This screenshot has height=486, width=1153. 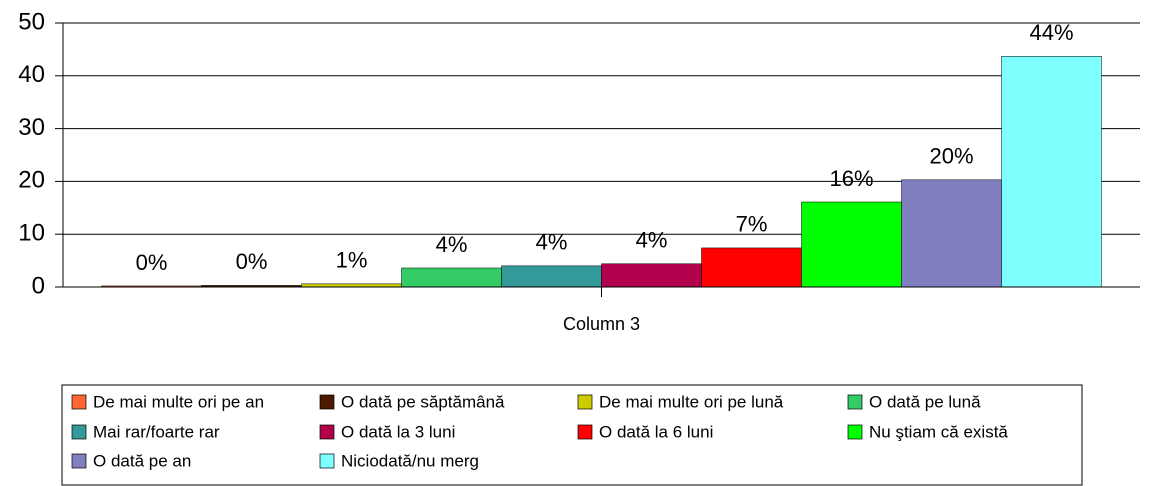 What do you see at coordinates (142, 460) in the screenshot?
I see `legend-label: O dată pe an` at bounding box center [142, 460].